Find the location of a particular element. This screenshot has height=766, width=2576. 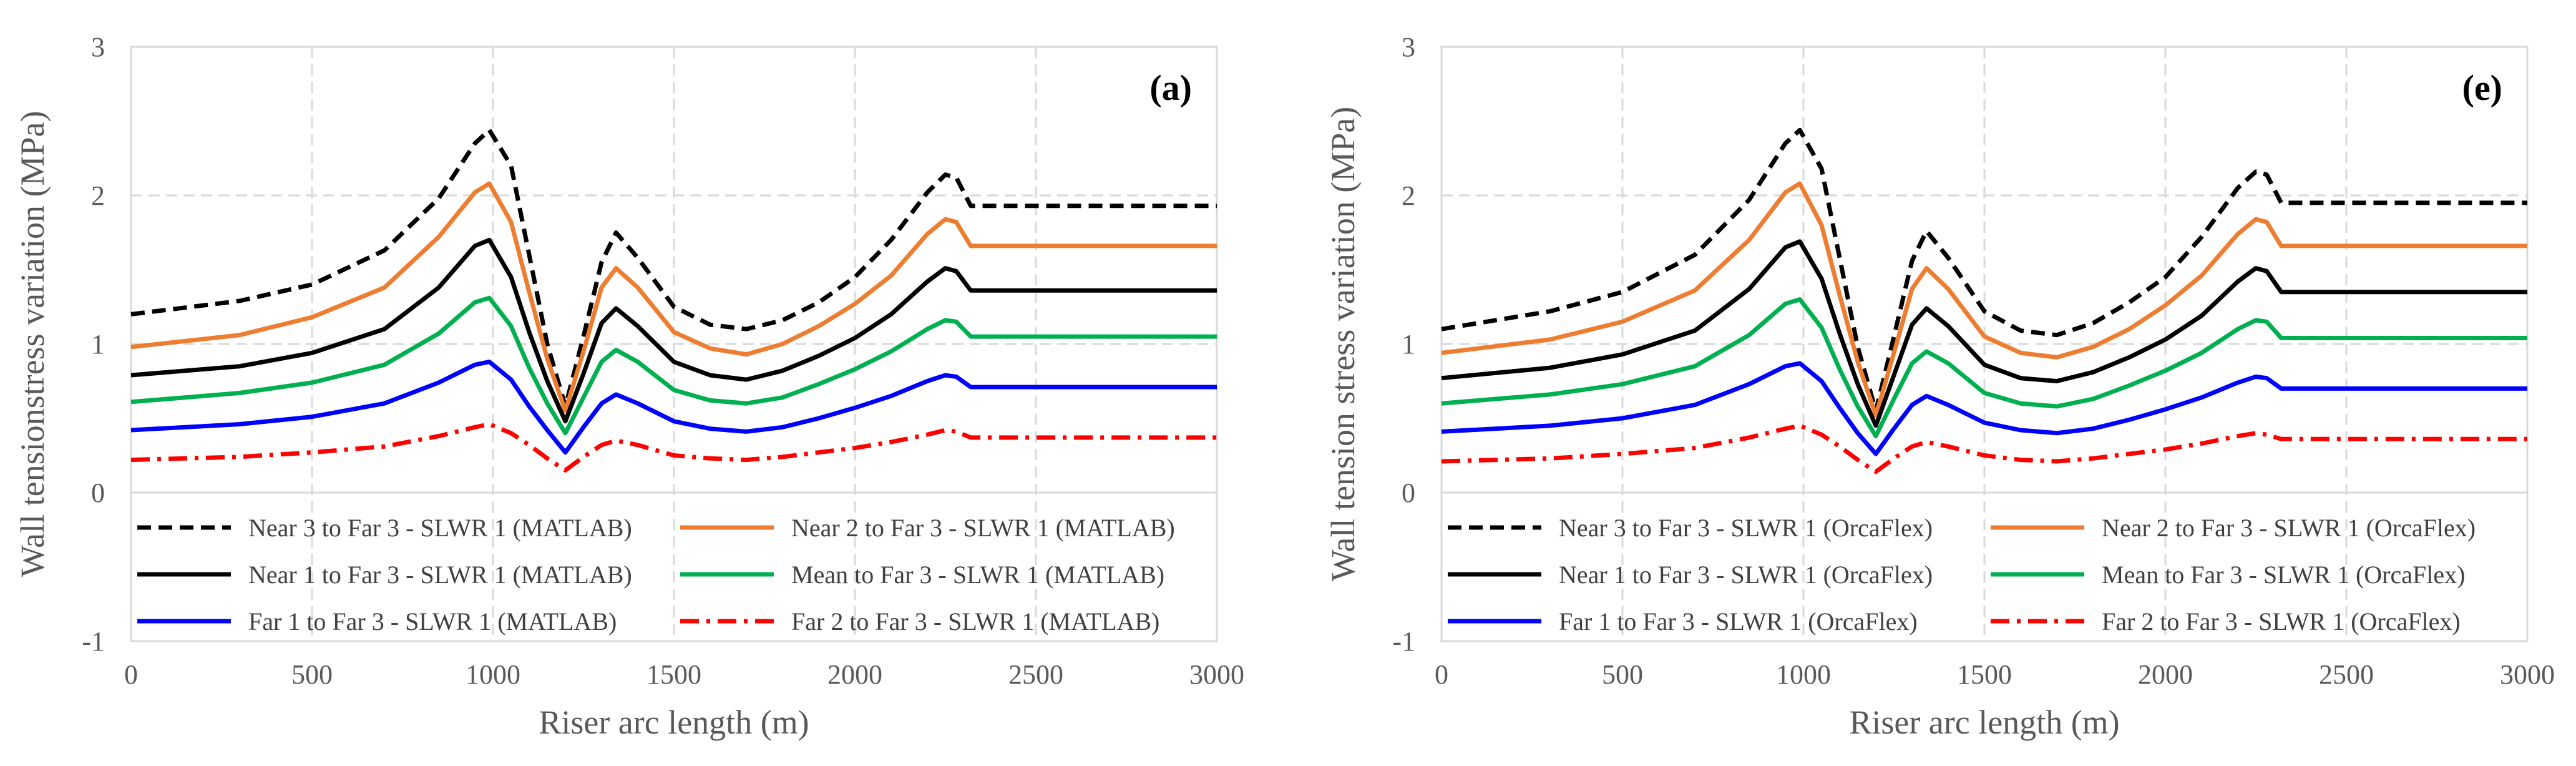

legend-label: Far 1 to Far 3 - SLWR 1 (OrcaFlex) is located at coordinates (1738, 621).